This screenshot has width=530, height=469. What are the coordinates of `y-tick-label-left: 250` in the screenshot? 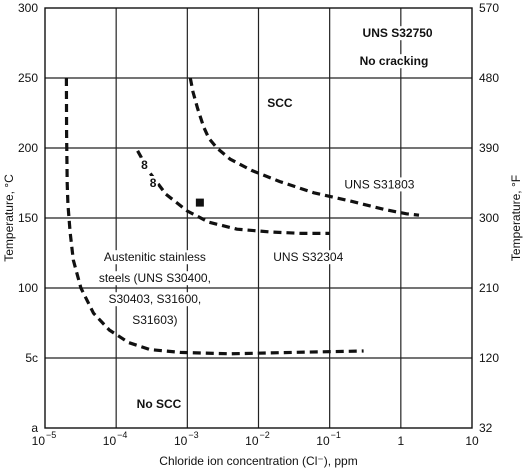 It's located at (28, 78).